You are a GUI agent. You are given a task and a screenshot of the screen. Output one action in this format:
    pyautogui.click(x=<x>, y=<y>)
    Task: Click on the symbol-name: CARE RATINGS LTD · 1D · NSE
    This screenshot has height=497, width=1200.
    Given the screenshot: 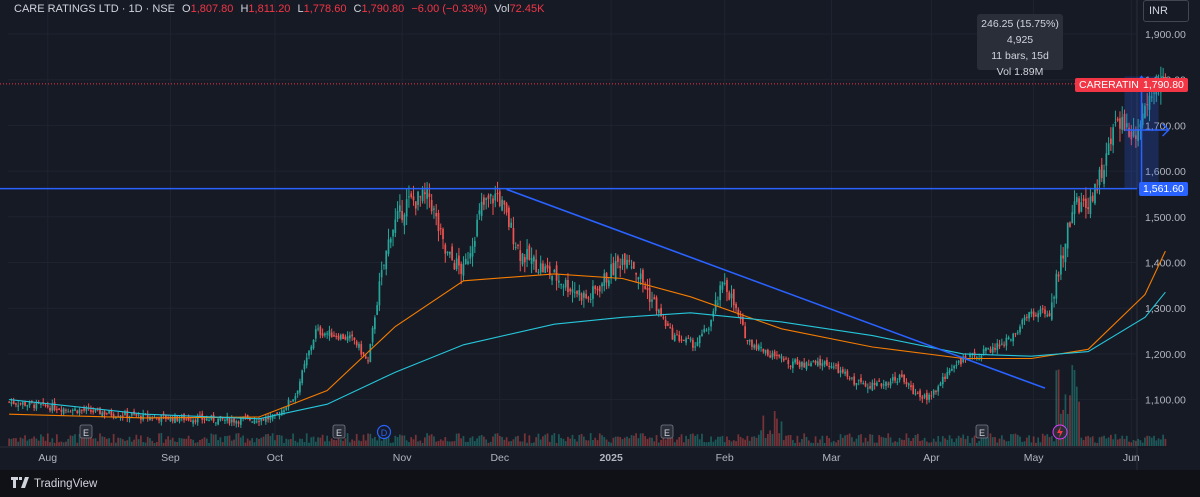 What is the action you would take?
    pyautogui.click(x=94, y=9)
    